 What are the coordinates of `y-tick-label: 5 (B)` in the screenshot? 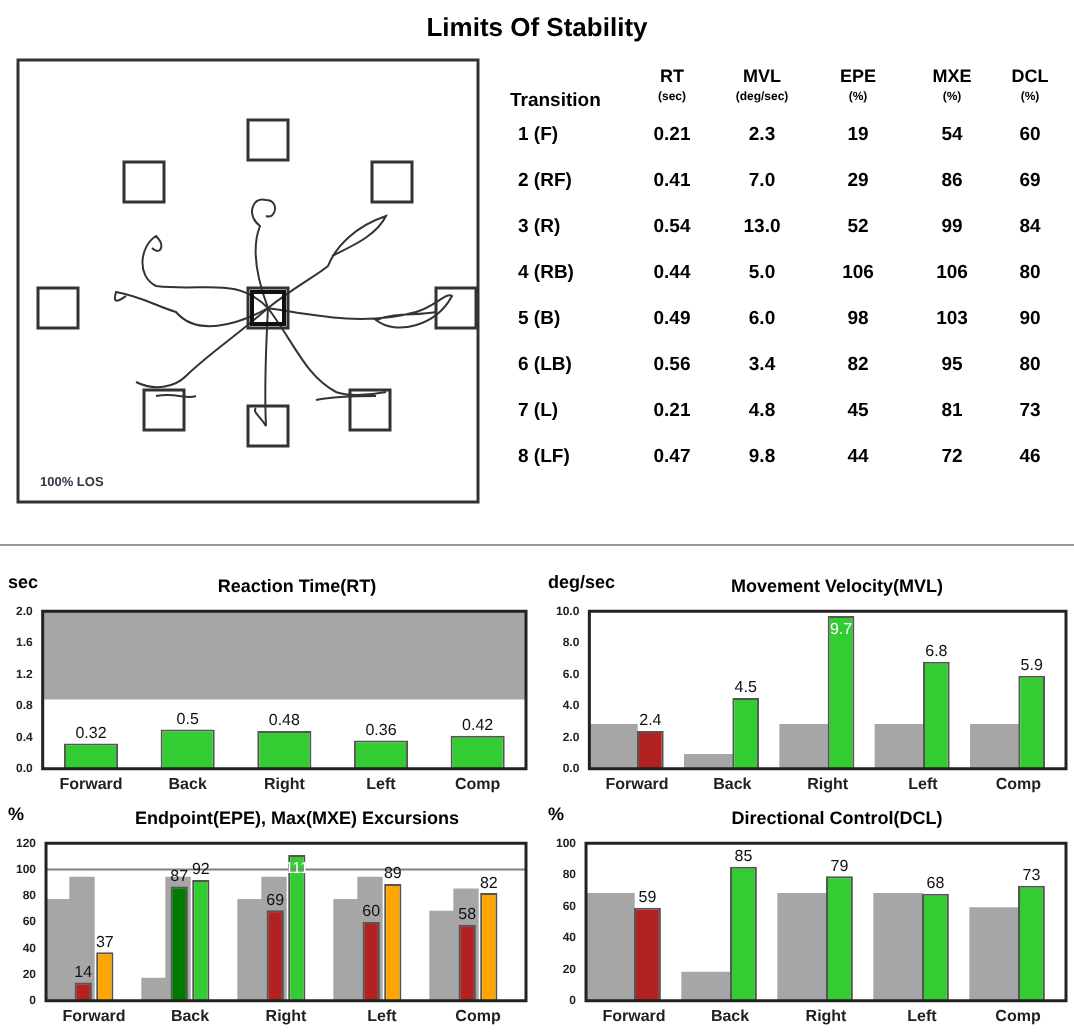 It's located at (539, 319).